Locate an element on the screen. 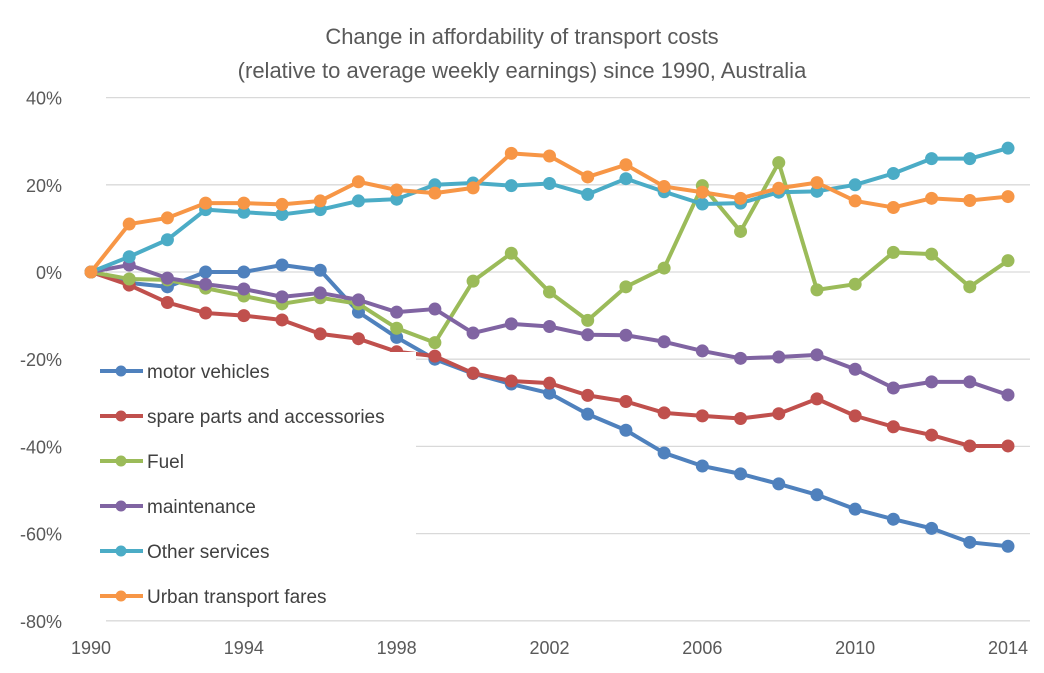 The image size is (1044, 673). x-axis-ticks: 1990 1994 1998 2002 2006 2010 2014 is located at coordinates (549, 648).